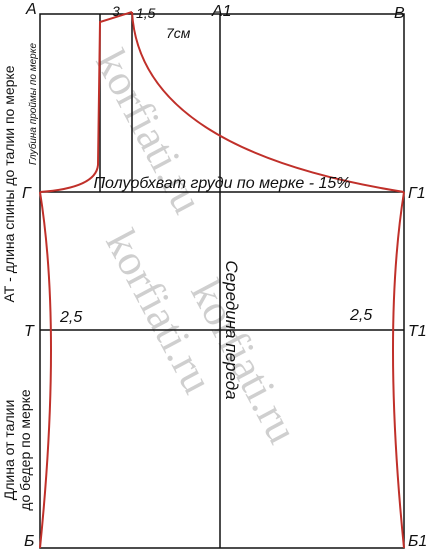 The width and height of the screenshot is (434, 550). What do you see at coordinates (417, 193) in the screenshot?
I see `point-label: Г1` at bounding box center [417, 193].